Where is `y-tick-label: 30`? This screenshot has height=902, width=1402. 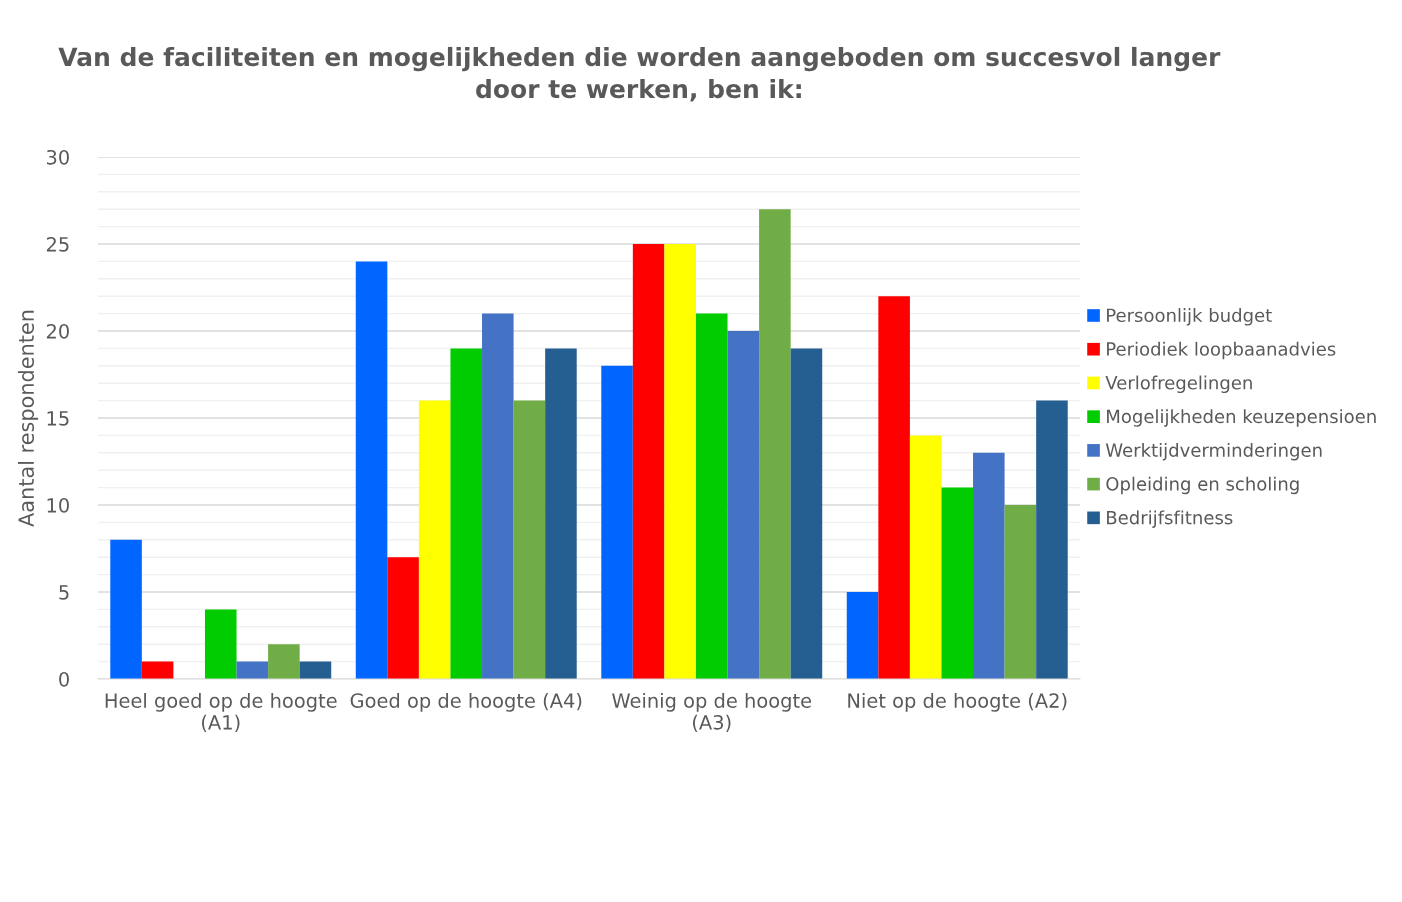
y-tick-label: 30 is located at coordinates (57, 157).